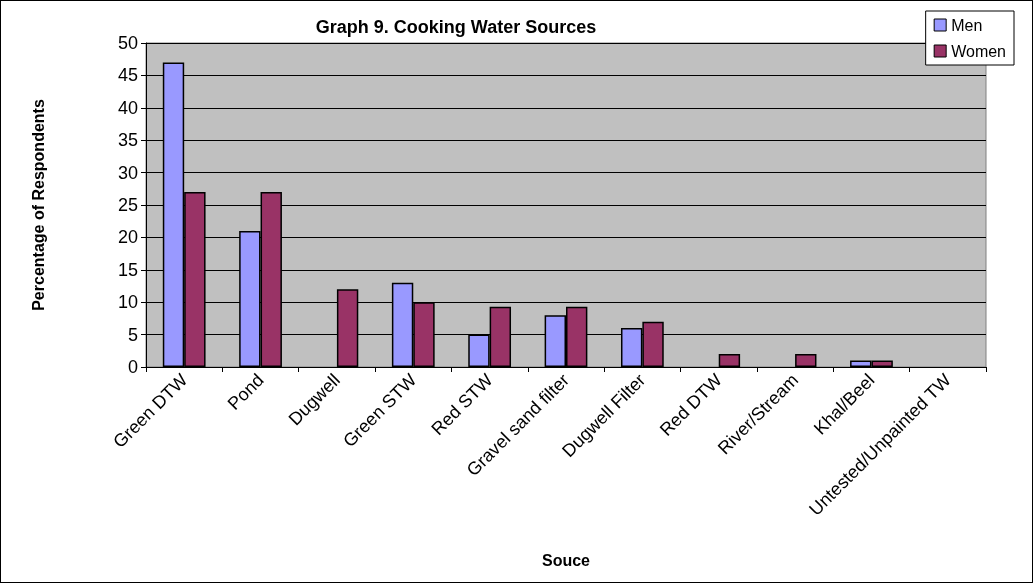 This screenshot has width=1033, height=583. Describe the element at coordinates (967, 25) in the screenshot. I see `legend-label: Men` at that location.